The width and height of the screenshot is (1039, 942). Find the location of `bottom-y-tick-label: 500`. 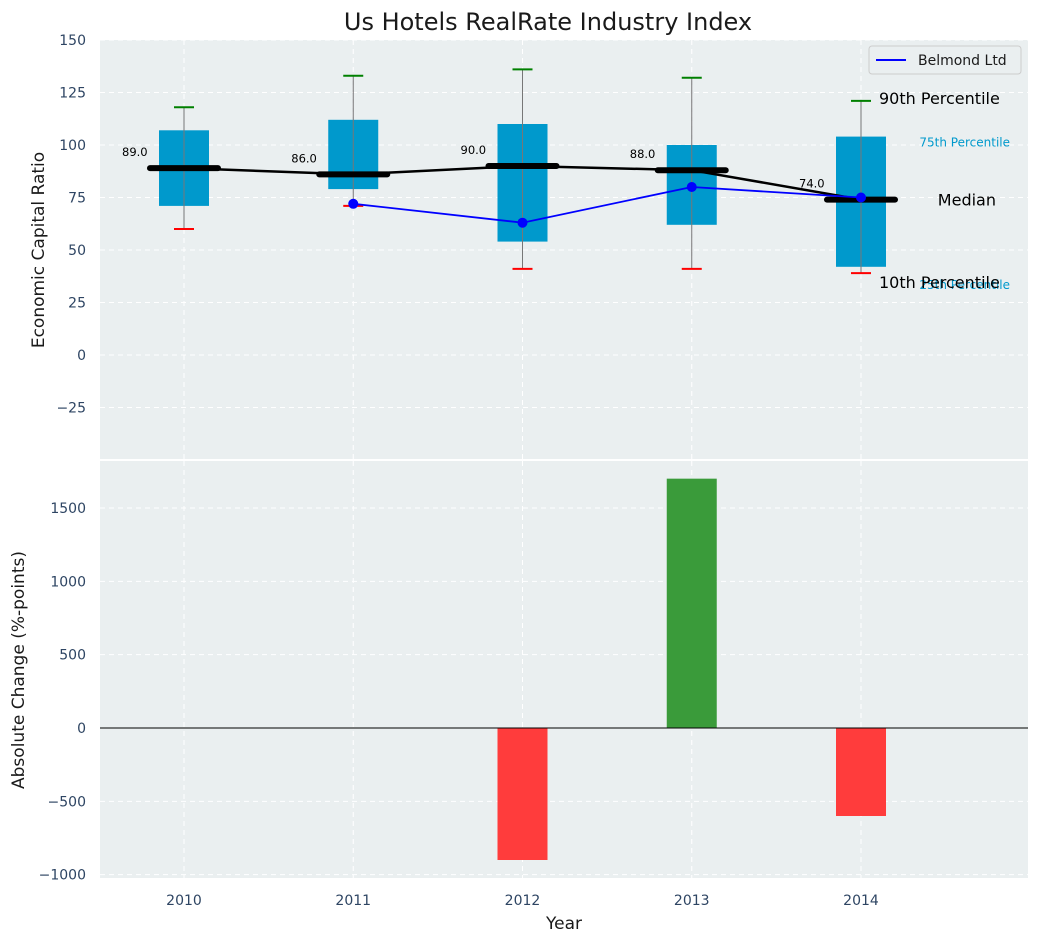

bottom-y-tick-label: 500 is located at coordinates (72, 656).